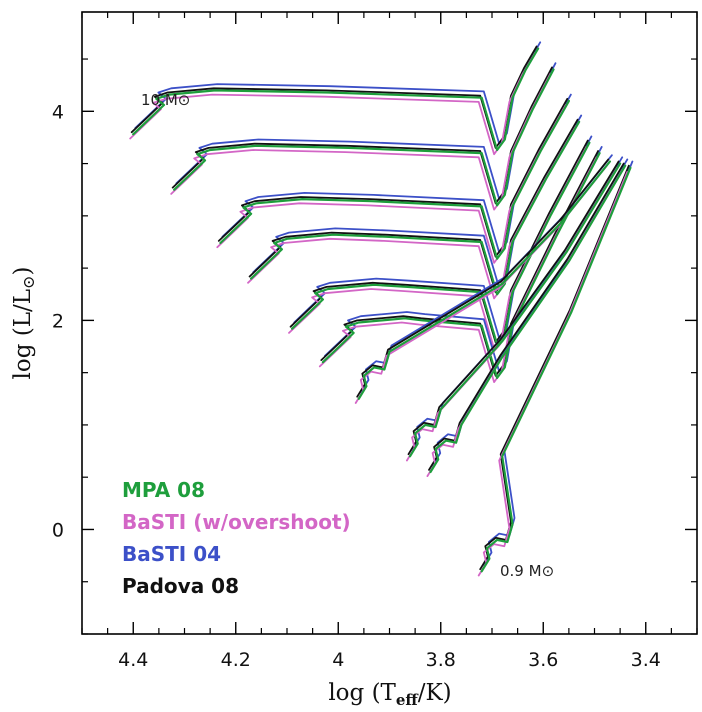 This screenshot has width=702, height=712. What do you see at coordinates (171, 554) in the screenshot?
I see `legend-item-basti04: BaSTI 04` at bounding box center [171, 554].